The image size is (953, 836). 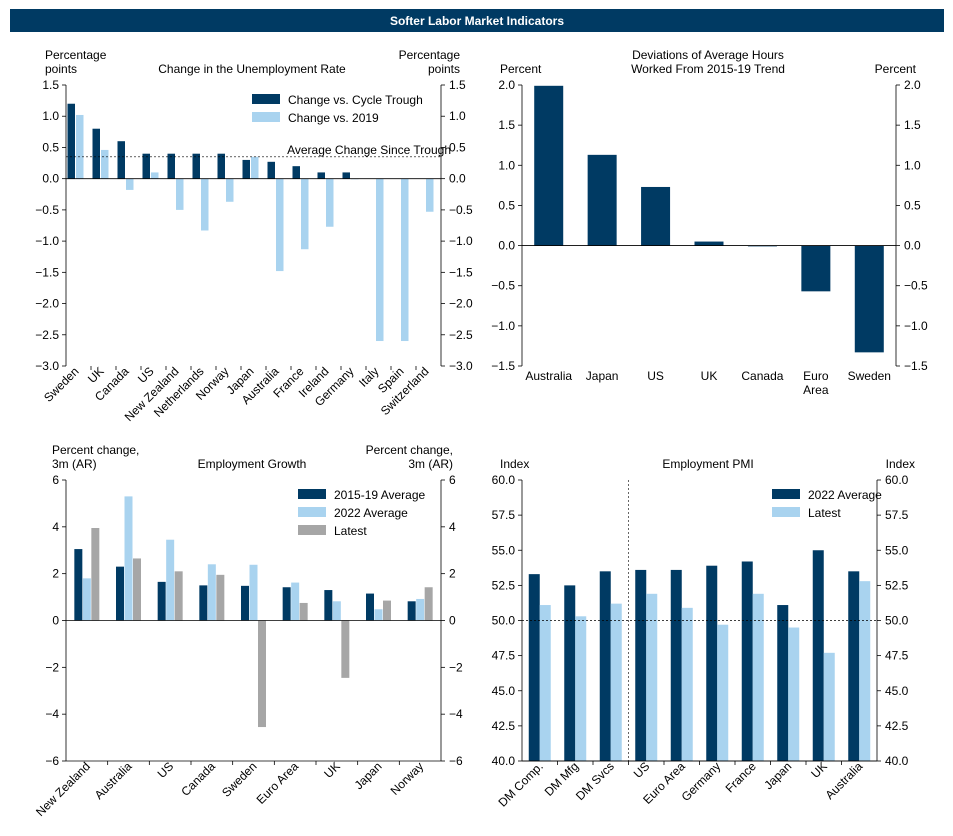 What do you see at coordinates (55, 621) in the screenshot?
I see `employment-ytick-label-left: 0` at bounding box center [55, 621].